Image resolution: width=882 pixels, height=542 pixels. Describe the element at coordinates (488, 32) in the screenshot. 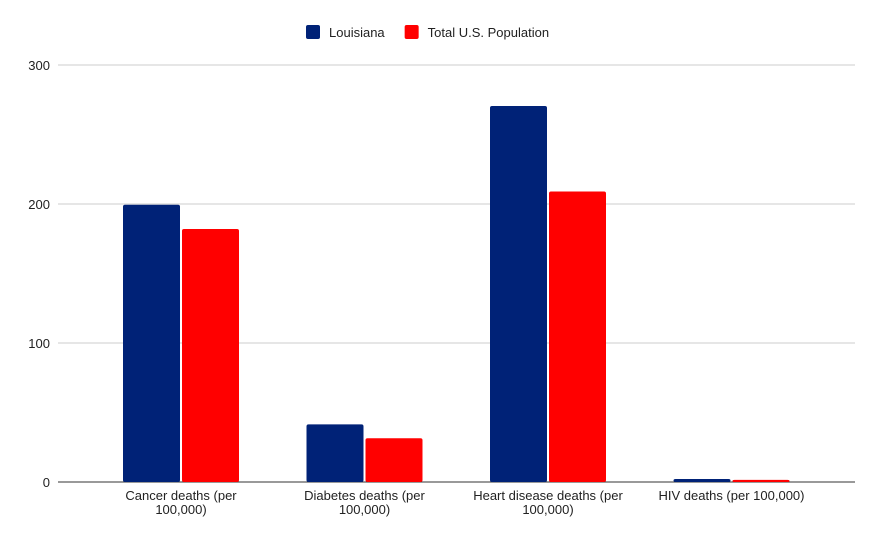

I see `legend-label: Total U.S. Population` at that location.